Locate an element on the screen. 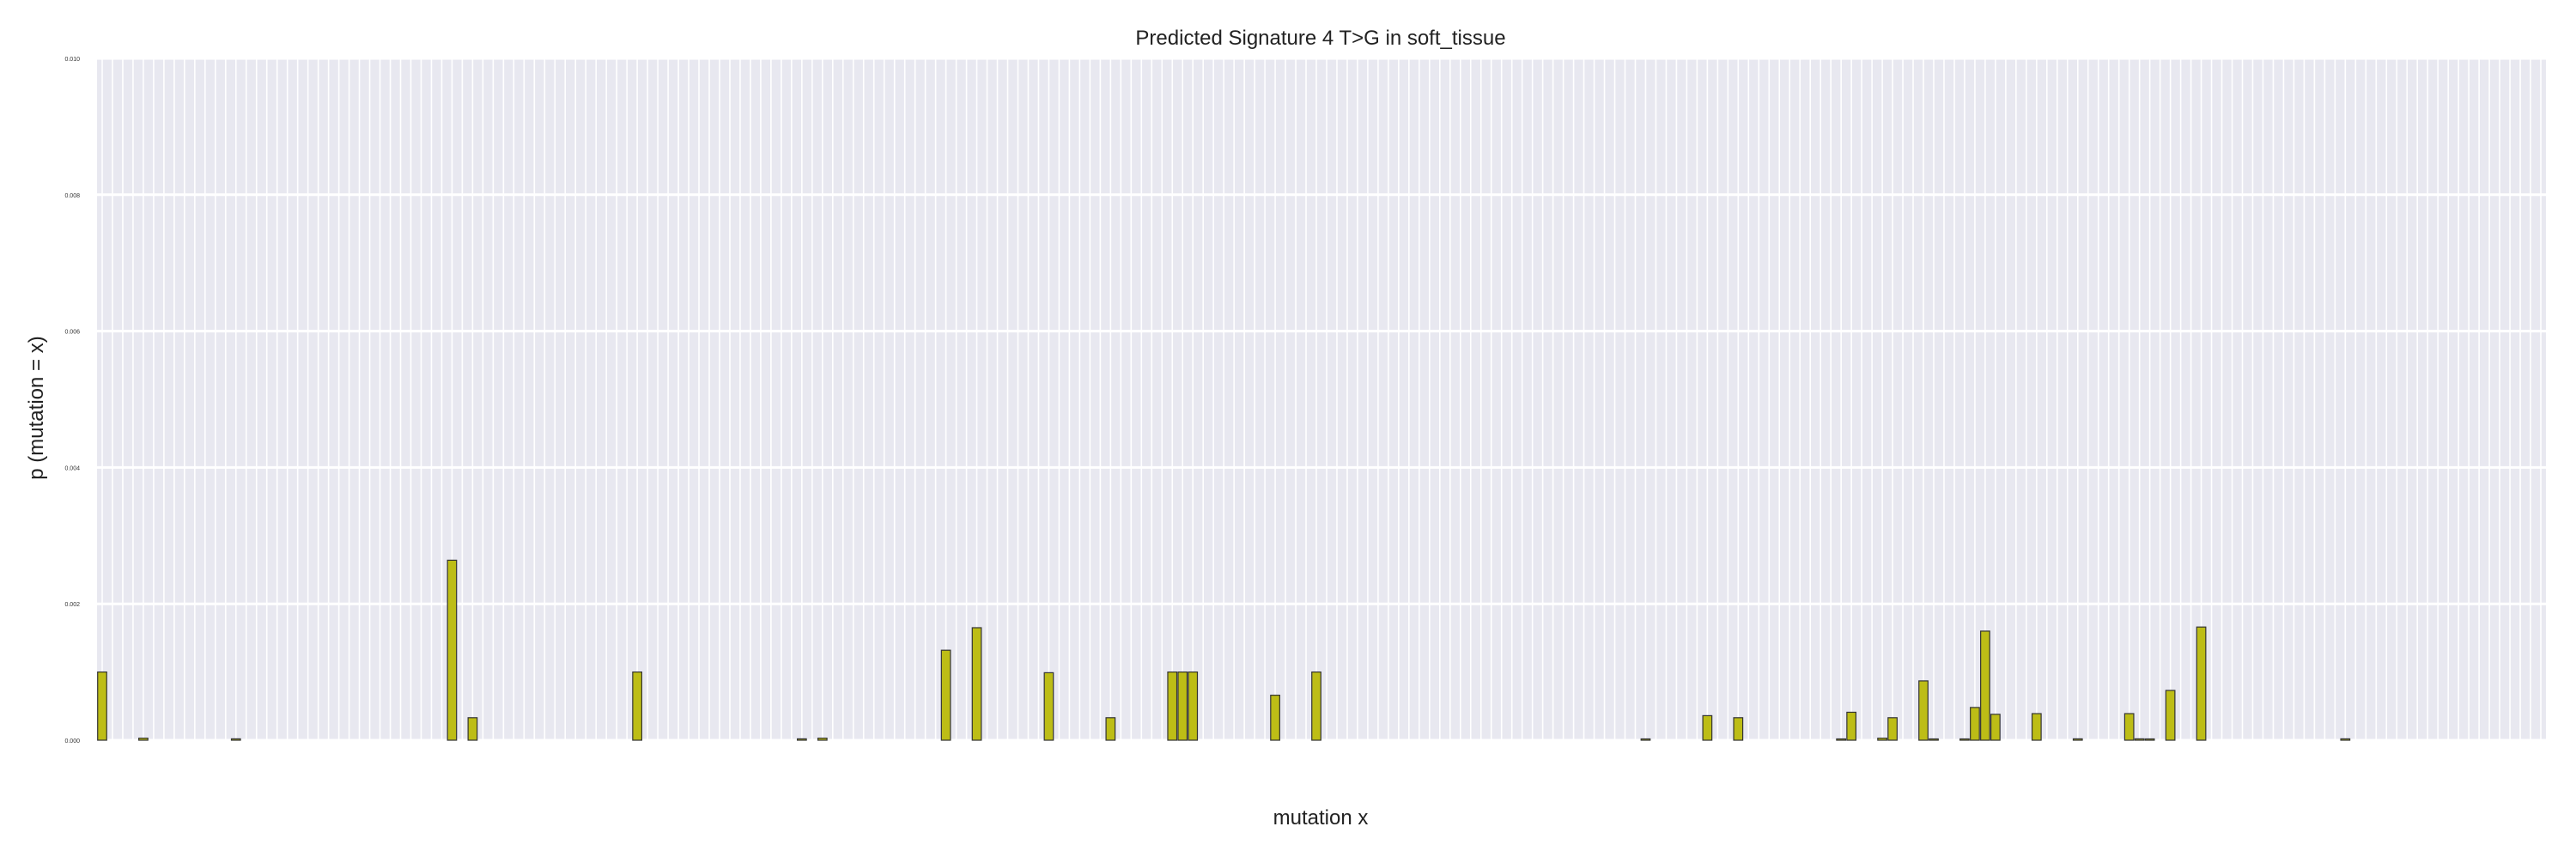 This screenshot has width=2576, height=863. y-axis-label: p (mutation = x) is located at coordinates (36, 408).